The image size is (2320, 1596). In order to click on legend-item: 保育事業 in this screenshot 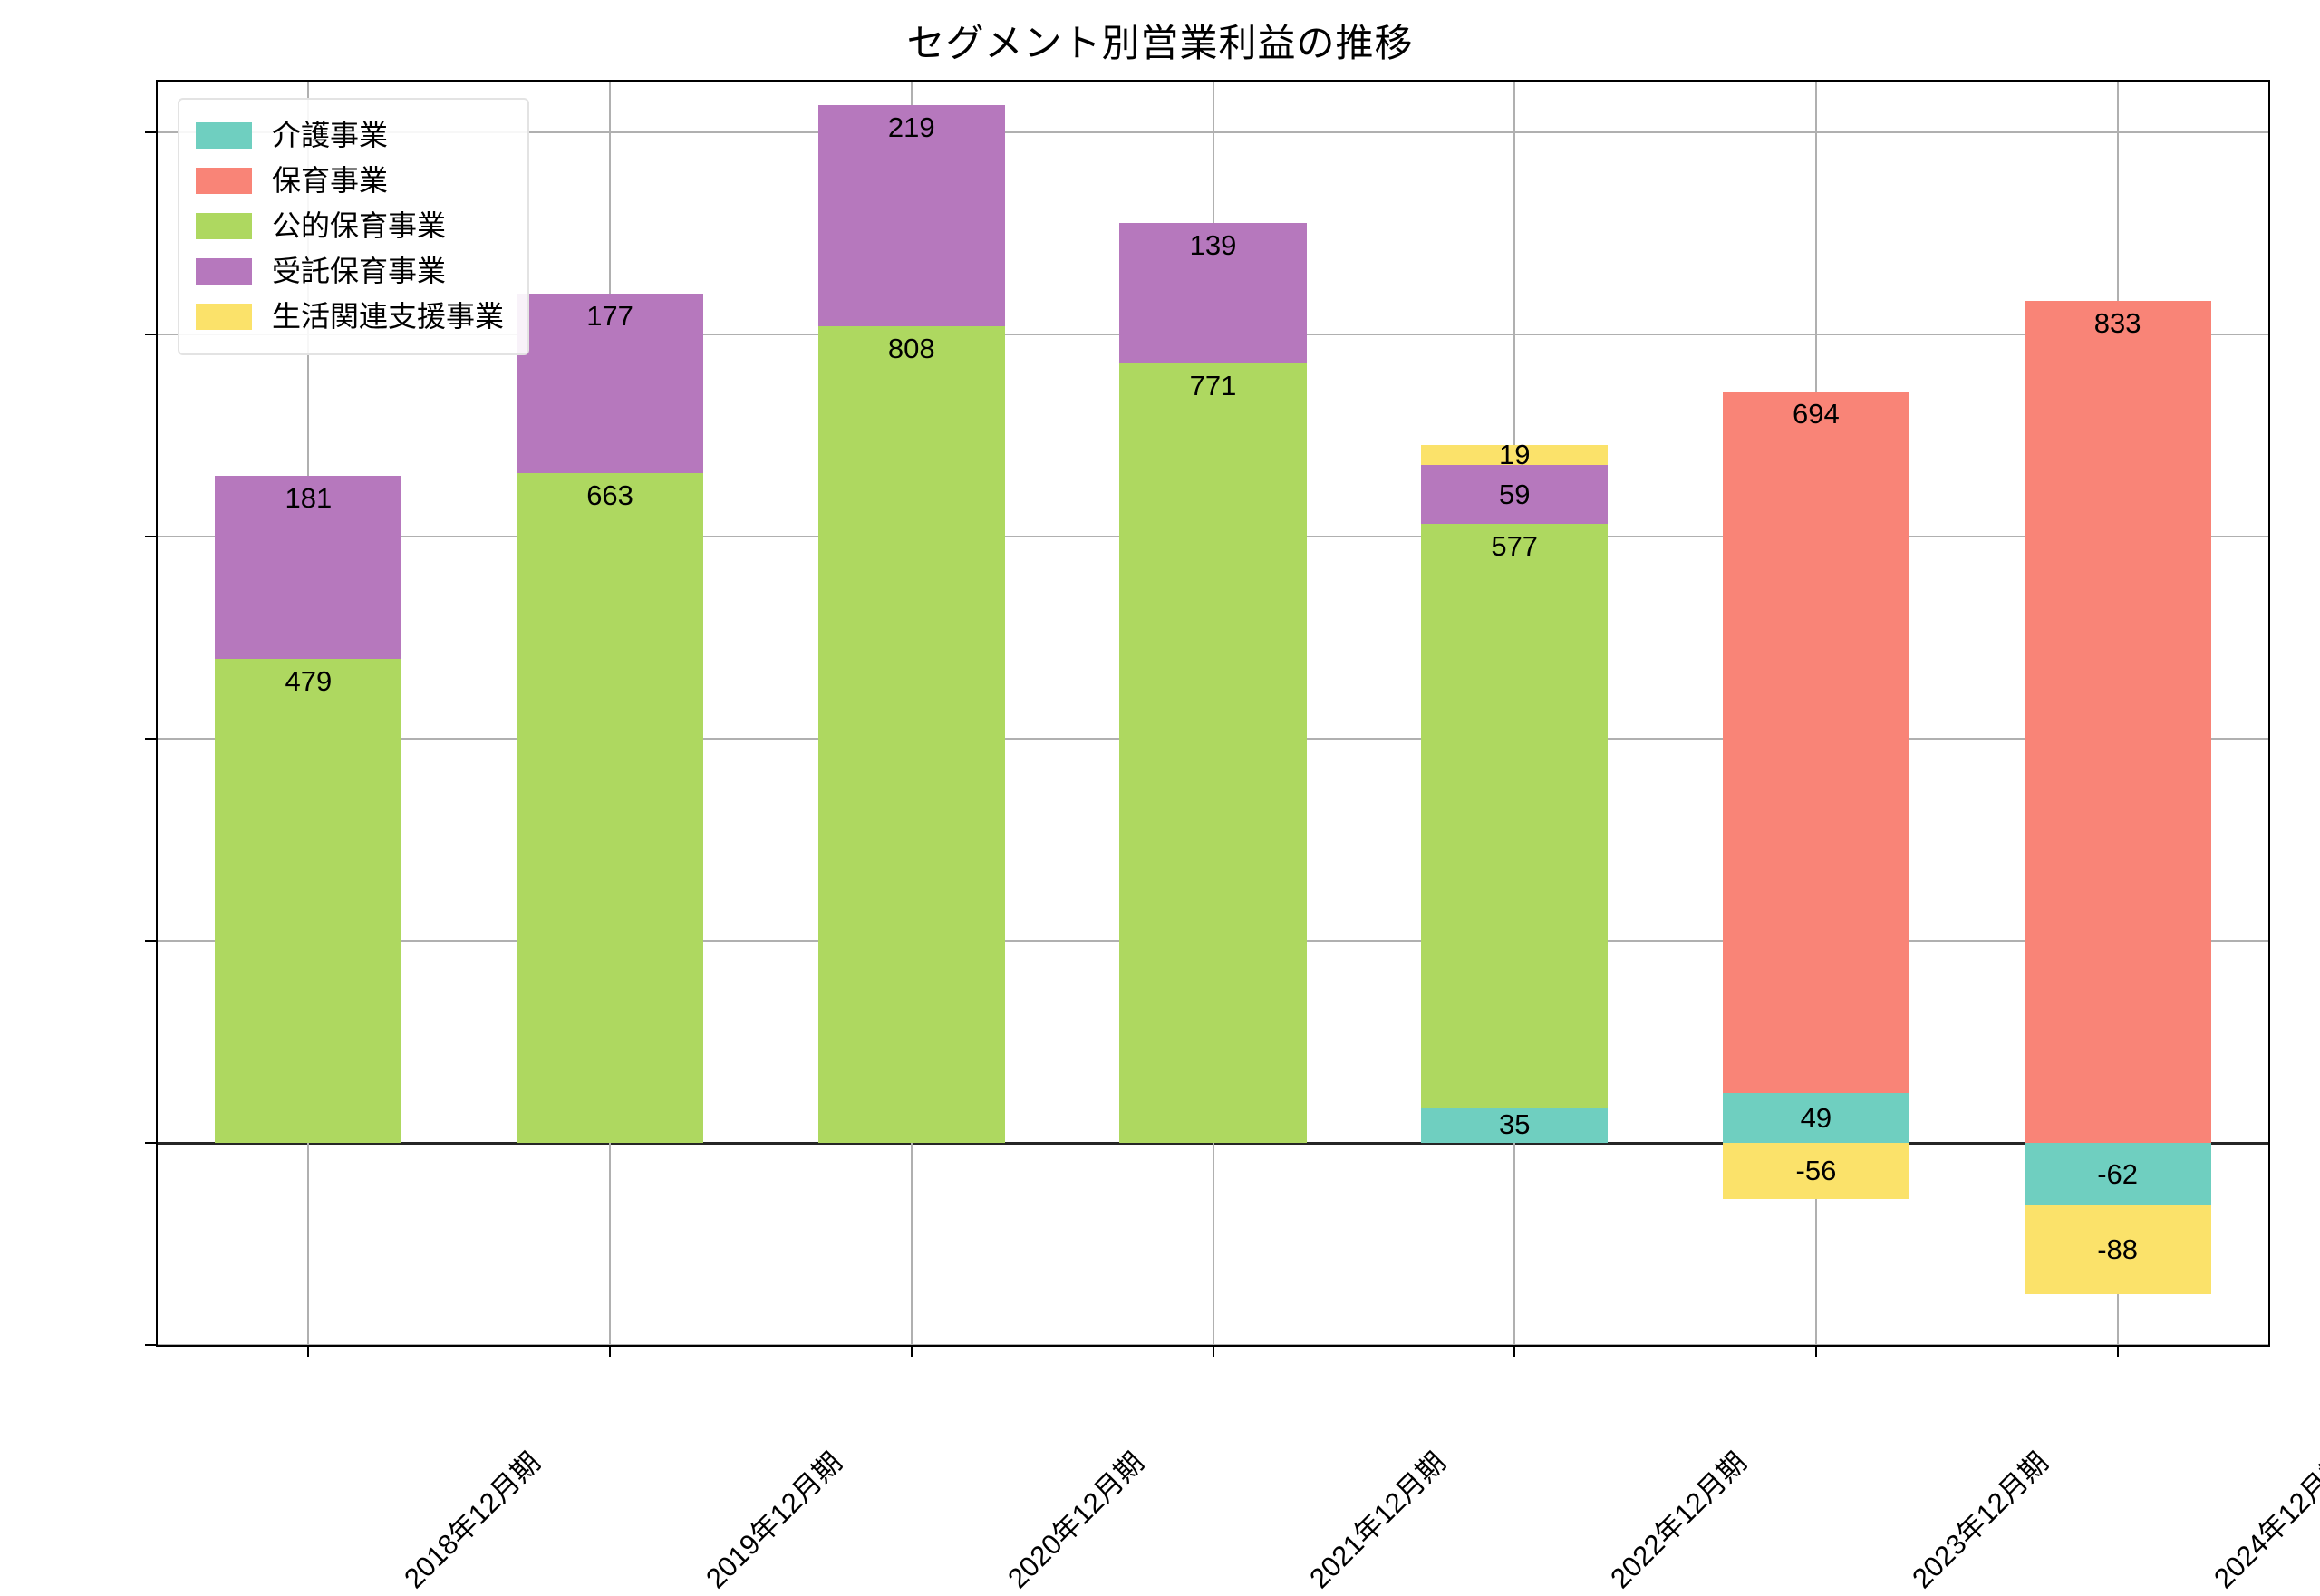, I will do `click(350, 180)`.